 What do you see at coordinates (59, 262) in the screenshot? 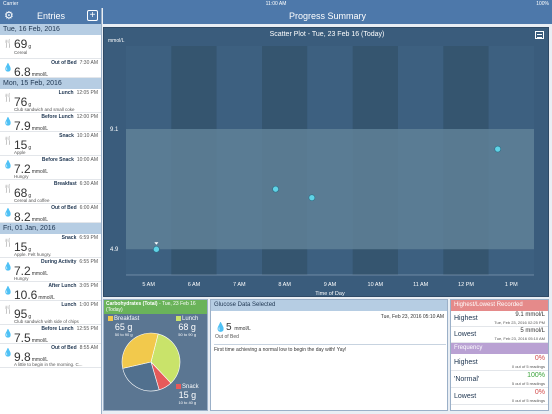
I see `entry-label-text: During Activity` at bounding box center [59, 262].